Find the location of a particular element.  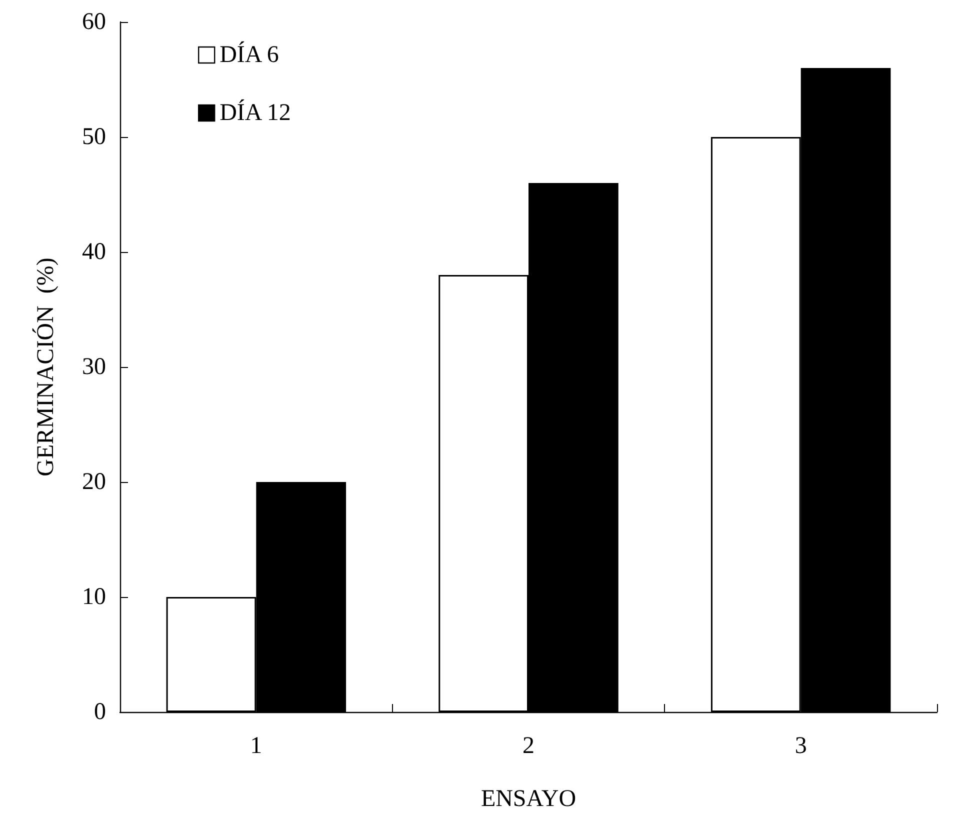

legend-label: DÍA 12 is located at coordinates (255, 112).